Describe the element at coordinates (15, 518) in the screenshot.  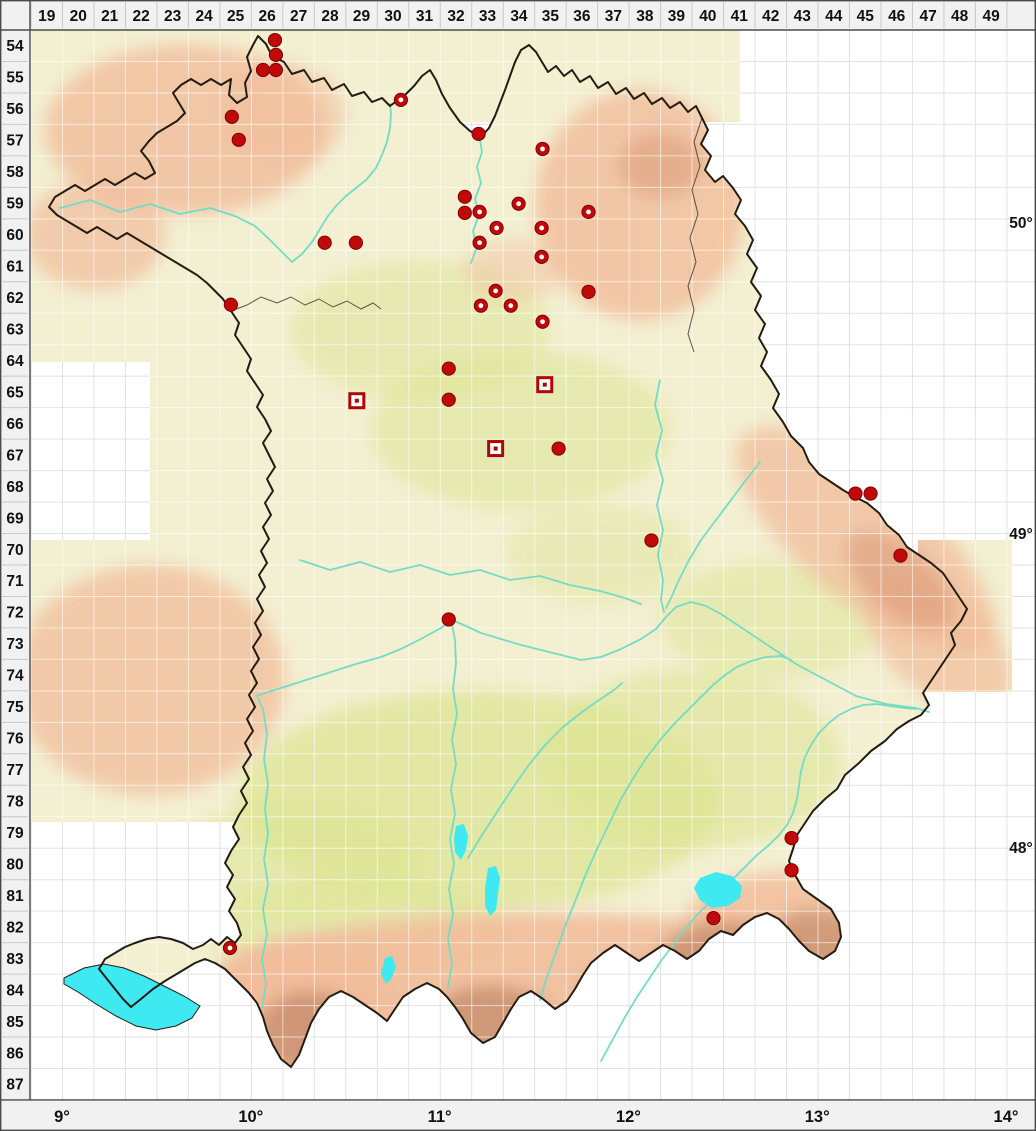
I see `row-label: 69` at that location.